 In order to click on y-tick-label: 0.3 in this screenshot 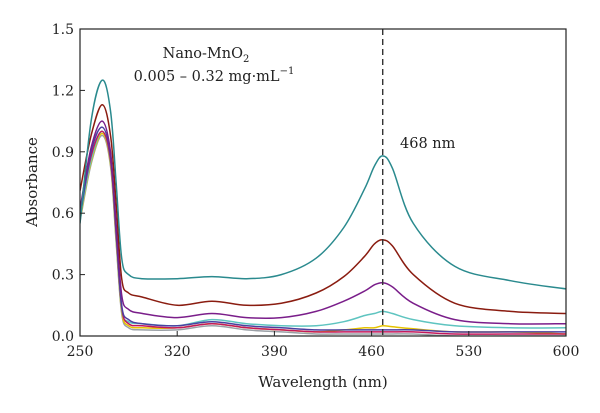, I will do `click(63, 276)`.